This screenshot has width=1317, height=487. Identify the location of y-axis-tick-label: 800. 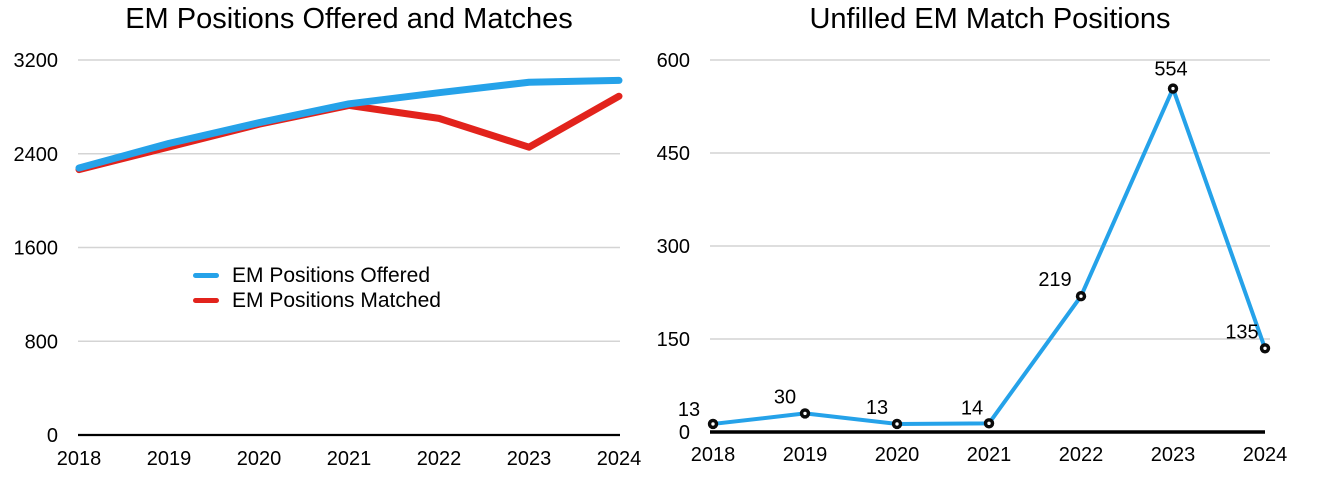
(41, 342).